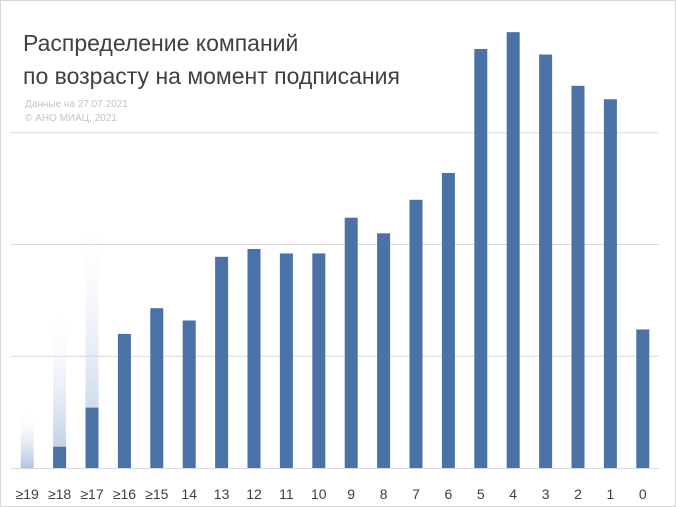 The height and width of the screenshot is (507, 676). Describe the element at coordinates (71, 118) in the screenshot. I see `source-copyright: © АНО МИАЦ, 2021` at that location.